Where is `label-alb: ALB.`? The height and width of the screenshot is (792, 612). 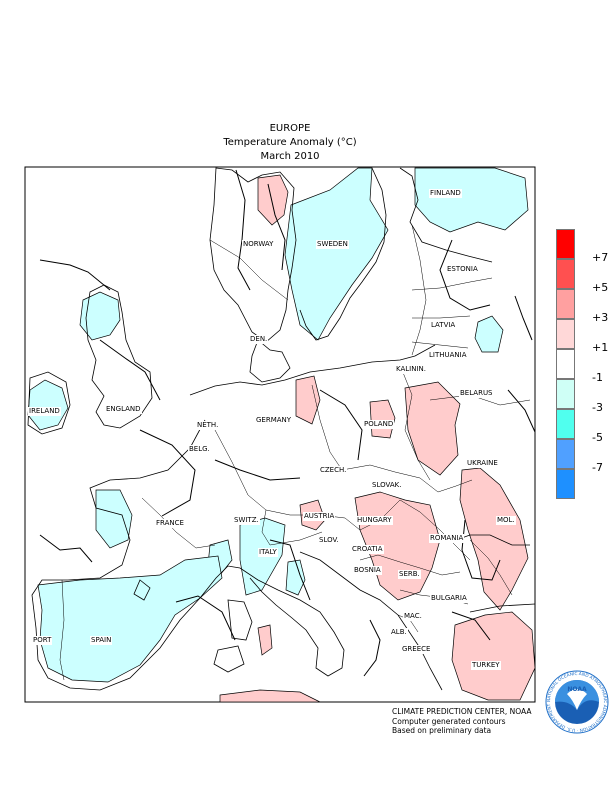 label-alb: ALB. is located at coordinates (399, 632).